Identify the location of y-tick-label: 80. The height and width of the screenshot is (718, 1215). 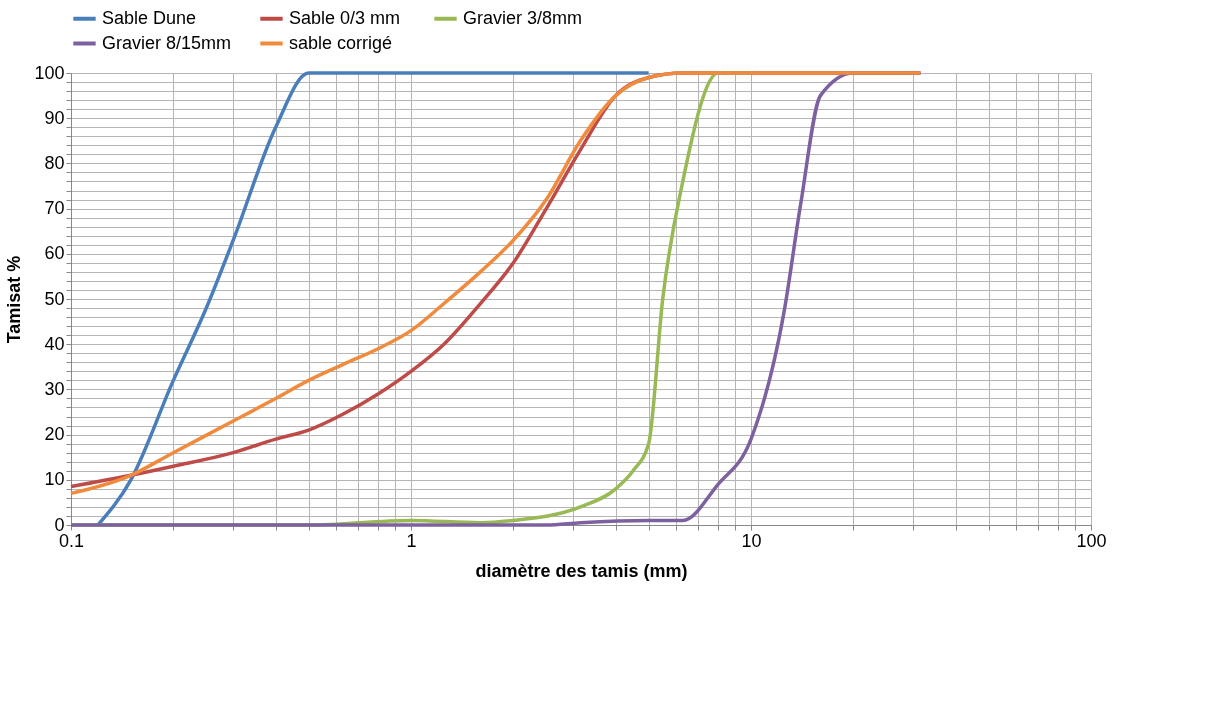
(54, 162).